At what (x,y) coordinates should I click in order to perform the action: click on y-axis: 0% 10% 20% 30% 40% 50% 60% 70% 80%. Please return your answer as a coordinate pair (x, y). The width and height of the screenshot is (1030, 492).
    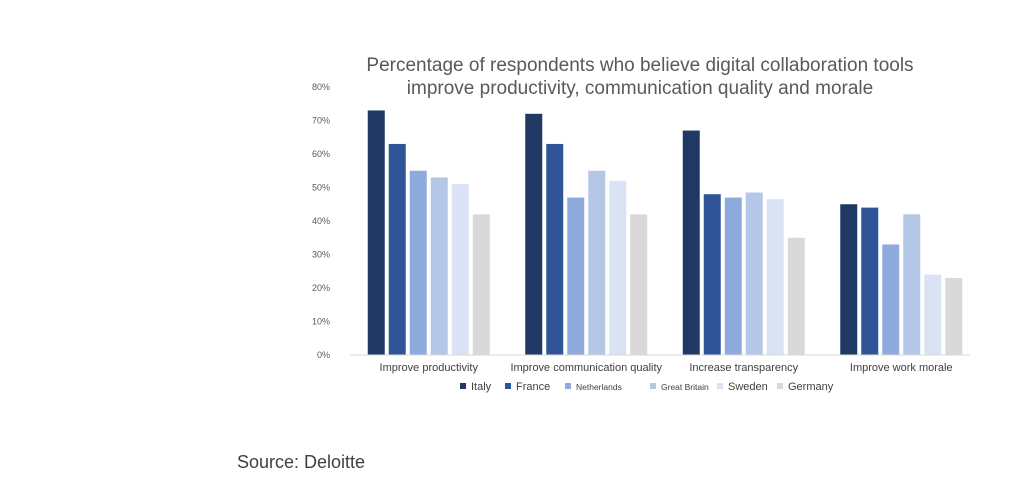
    Looking at the image, I should click on (321, 221).